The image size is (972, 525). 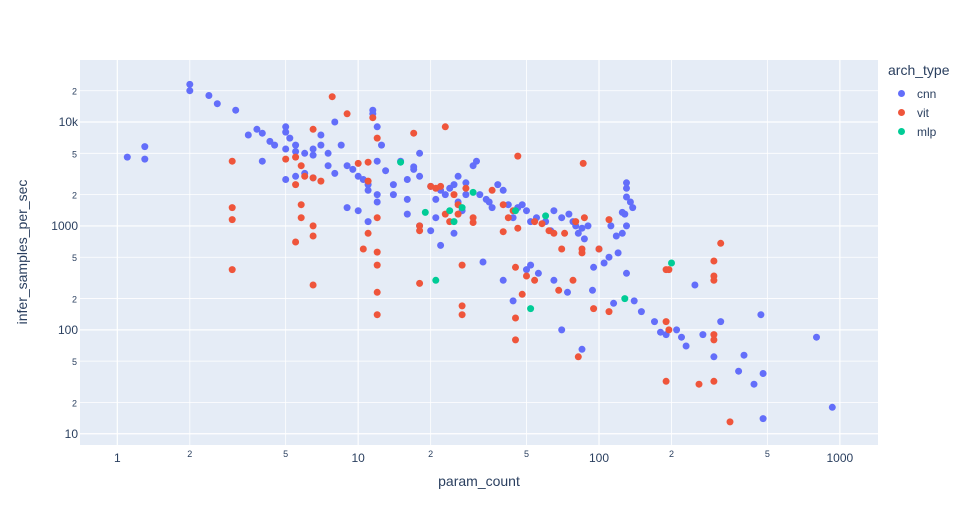 What do you see at coordinates (918, 93) in the screenshot?
I see `legend-item-cnn: cnn` at bounding box center [918, 93].